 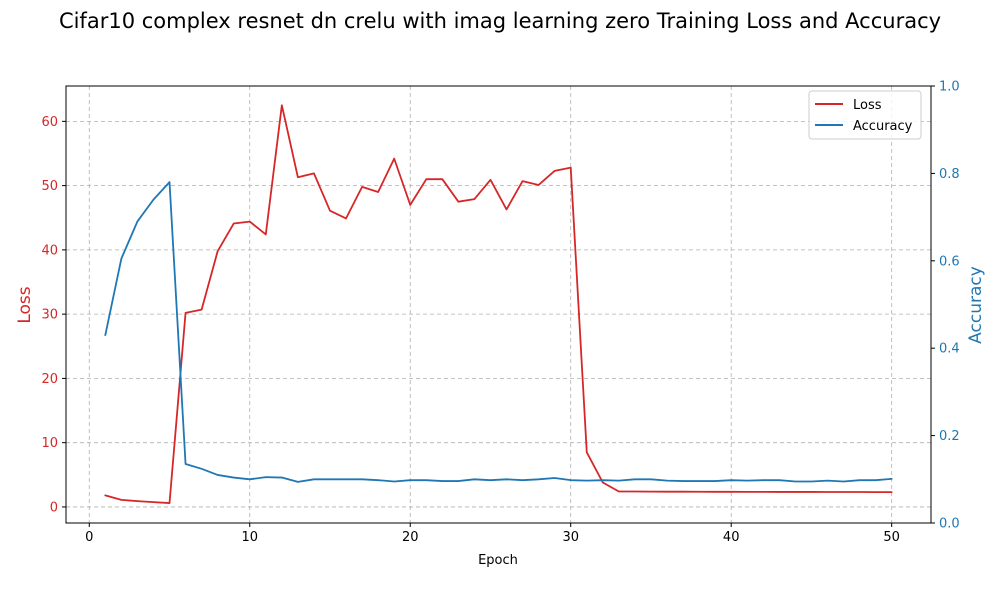 I want to click on y-right-tick-label: 1.0, so click(x=949, y=87).